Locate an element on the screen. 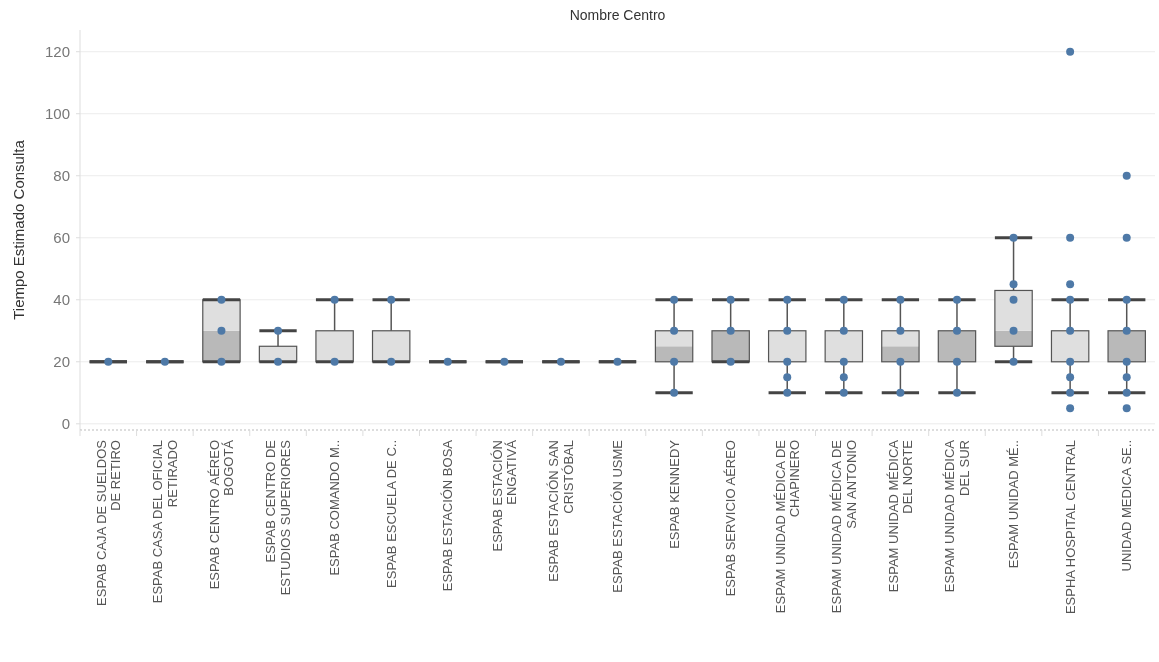 This screenshot has height=662, width=1159. chart-title: Nombre Centro is located at coordinates (617, 15).